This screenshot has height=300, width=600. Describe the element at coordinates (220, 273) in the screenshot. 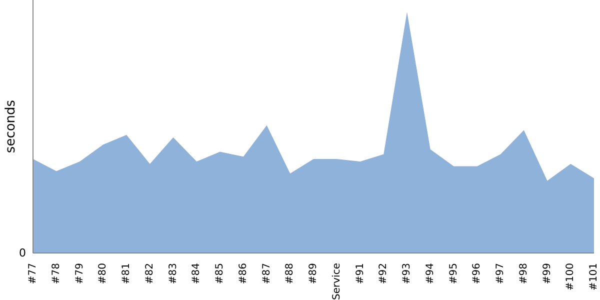

I see `x-tick-label: #85` at that location.